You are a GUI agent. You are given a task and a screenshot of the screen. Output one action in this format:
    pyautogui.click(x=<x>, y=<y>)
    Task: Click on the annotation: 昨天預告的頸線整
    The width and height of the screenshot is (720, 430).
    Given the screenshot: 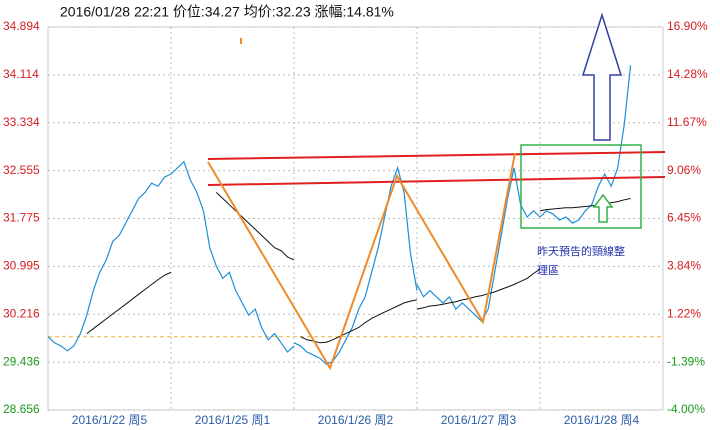 What is the action you would take?
    pyautogui.click(x=581, y=251)
    